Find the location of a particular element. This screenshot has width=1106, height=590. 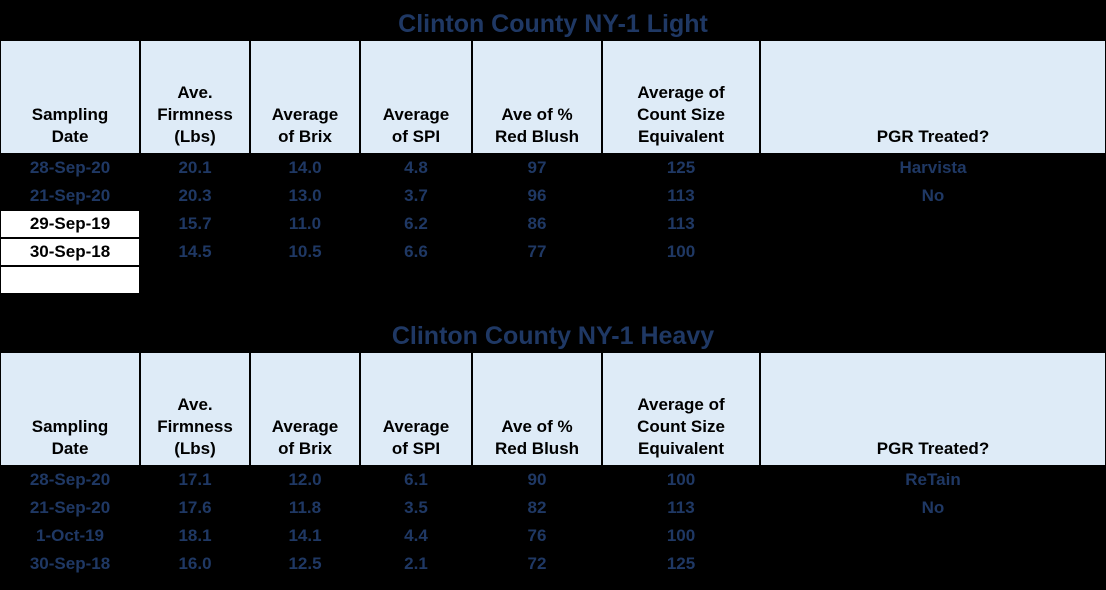

table-row: 1-Oct-19 18.1 14.1 4.4 76 100 is located at coordinates (553, 536).